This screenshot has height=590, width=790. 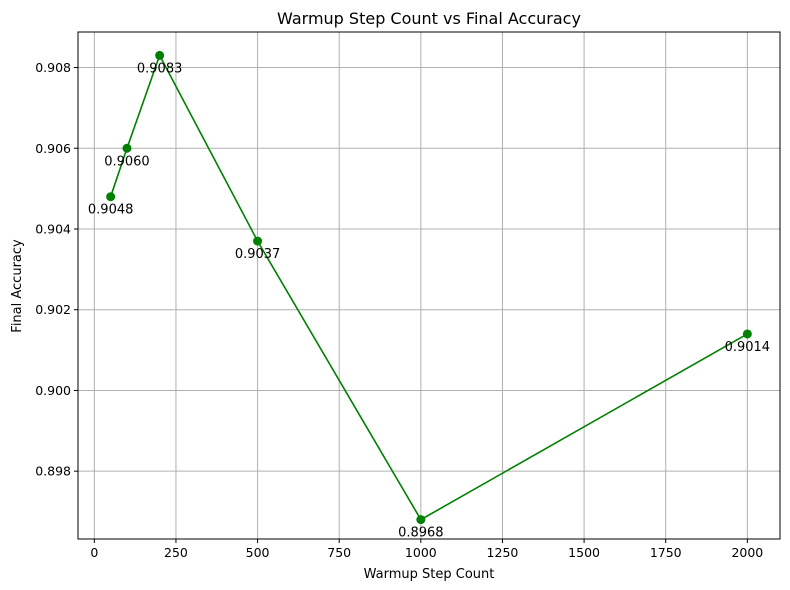 I want to click on y-tick-label: 0.904, so click(x=53, y=228).